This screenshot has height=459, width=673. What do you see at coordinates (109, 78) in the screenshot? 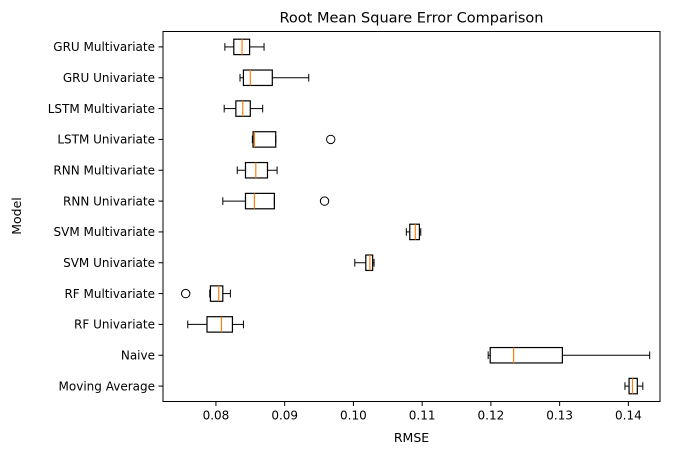
I see `y-tick-label-gru-univariate: GRU Univariate` at bounding box center [109, 78].